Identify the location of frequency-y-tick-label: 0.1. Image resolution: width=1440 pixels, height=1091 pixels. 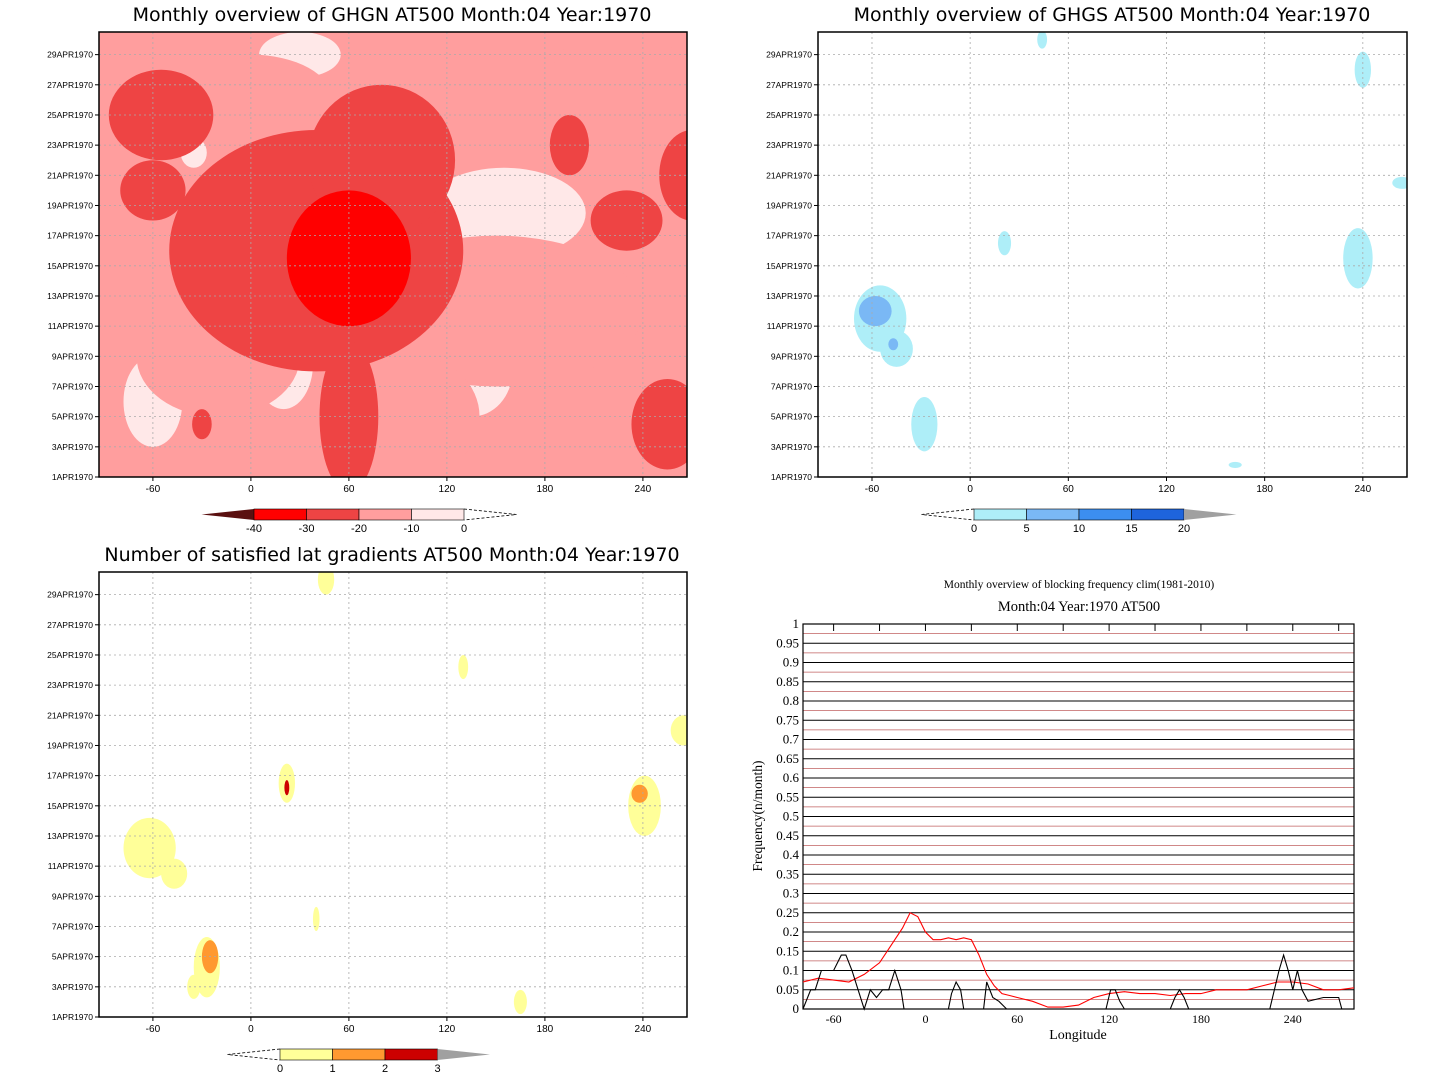
(791, 970).